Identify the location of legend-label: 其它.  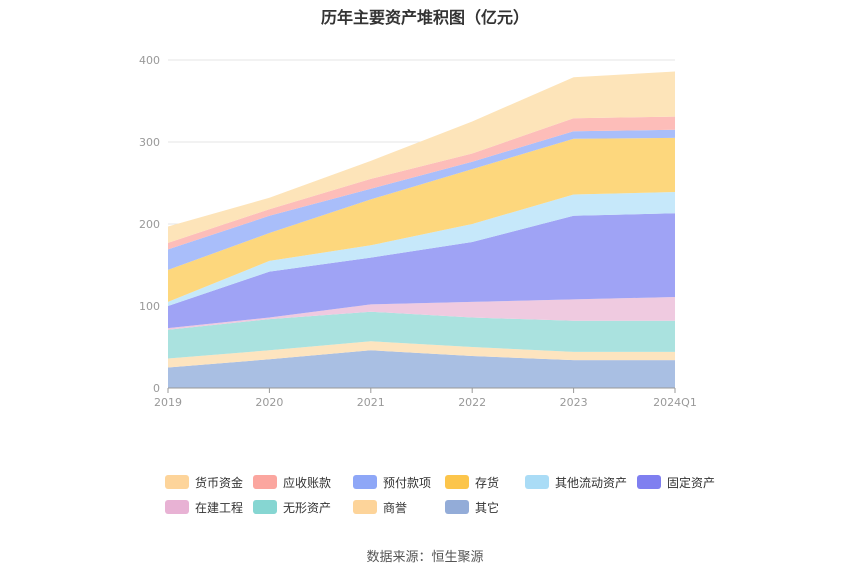
(487, 507).